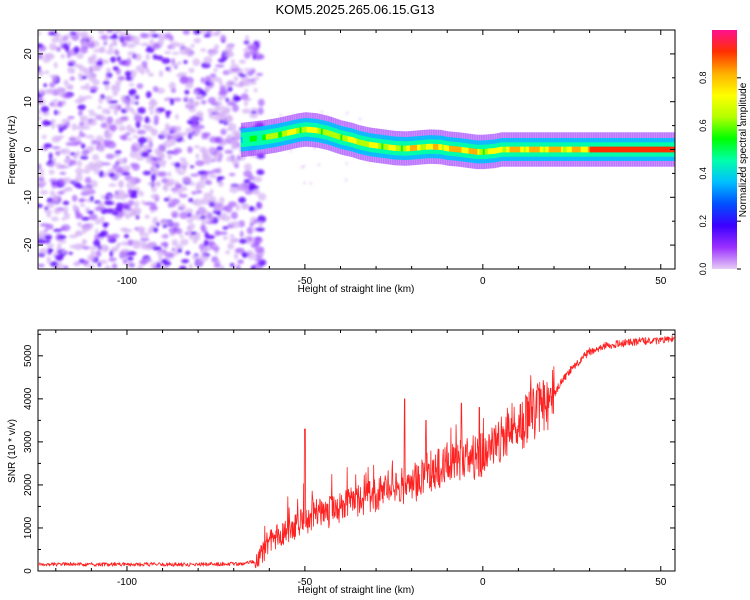  I want to click on x-tick-label: 0, so click(483, 281).